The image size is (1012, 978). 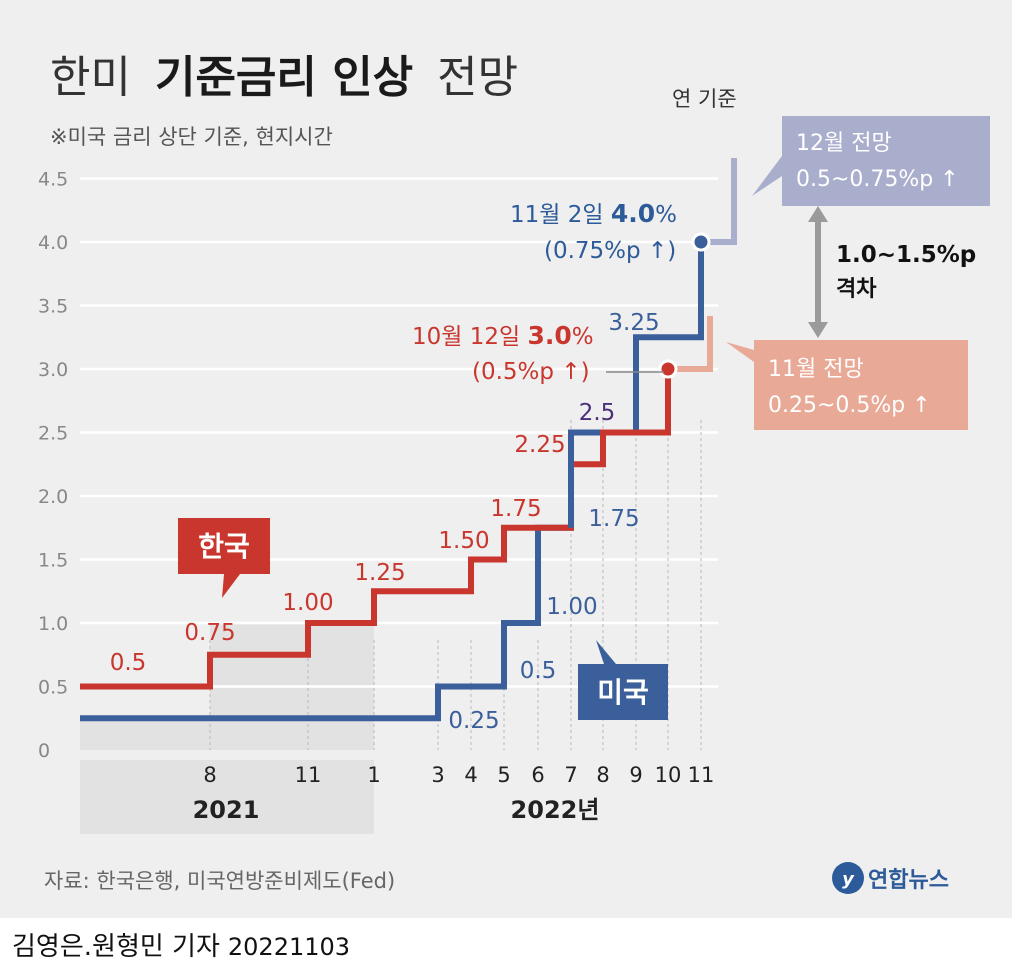 I want to click on x-tick-label: 4, so click(x=470, y=775).